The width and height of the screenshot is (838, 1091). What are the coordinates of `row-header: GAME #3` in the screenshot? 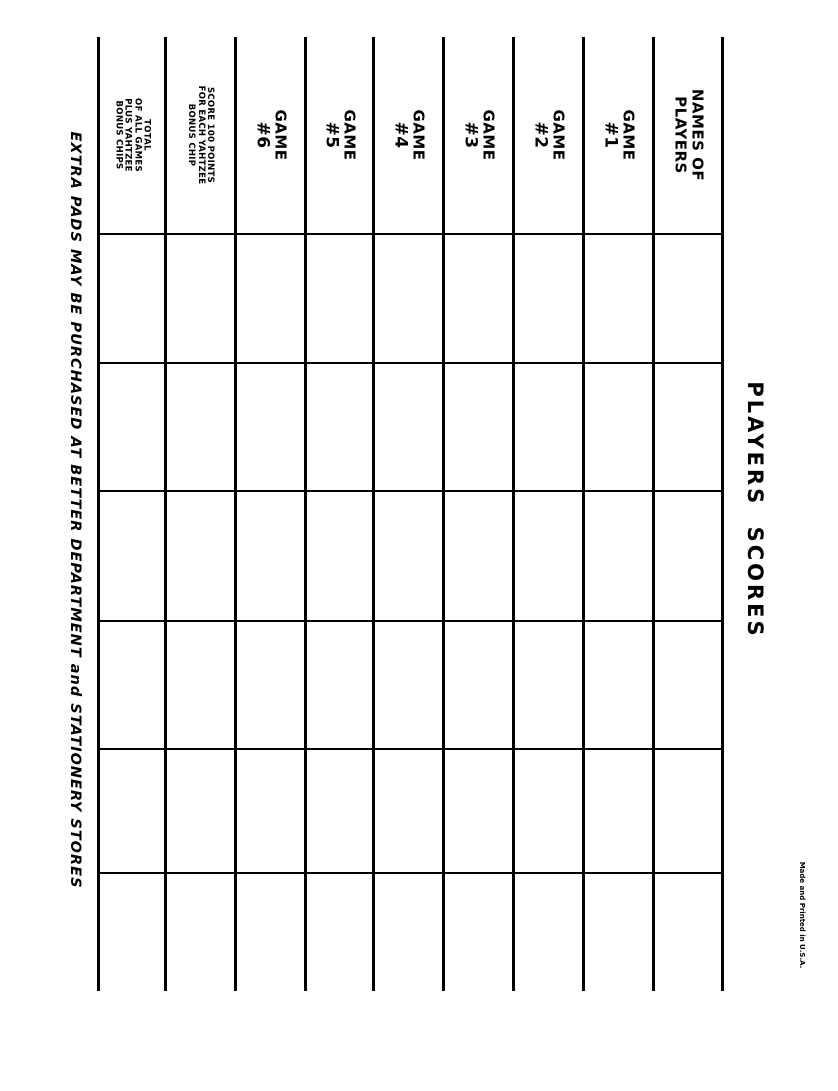 It's located at (478, 135).